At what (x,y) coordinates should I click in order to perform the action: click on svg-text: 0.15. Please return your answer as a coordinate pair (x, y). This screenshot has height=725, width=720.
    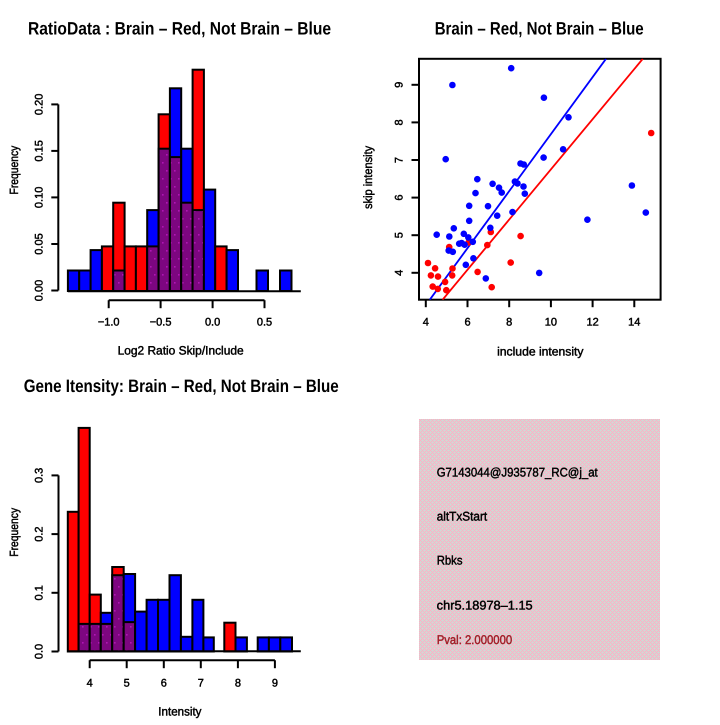
    Looking at the image, I should click on (39, 150).